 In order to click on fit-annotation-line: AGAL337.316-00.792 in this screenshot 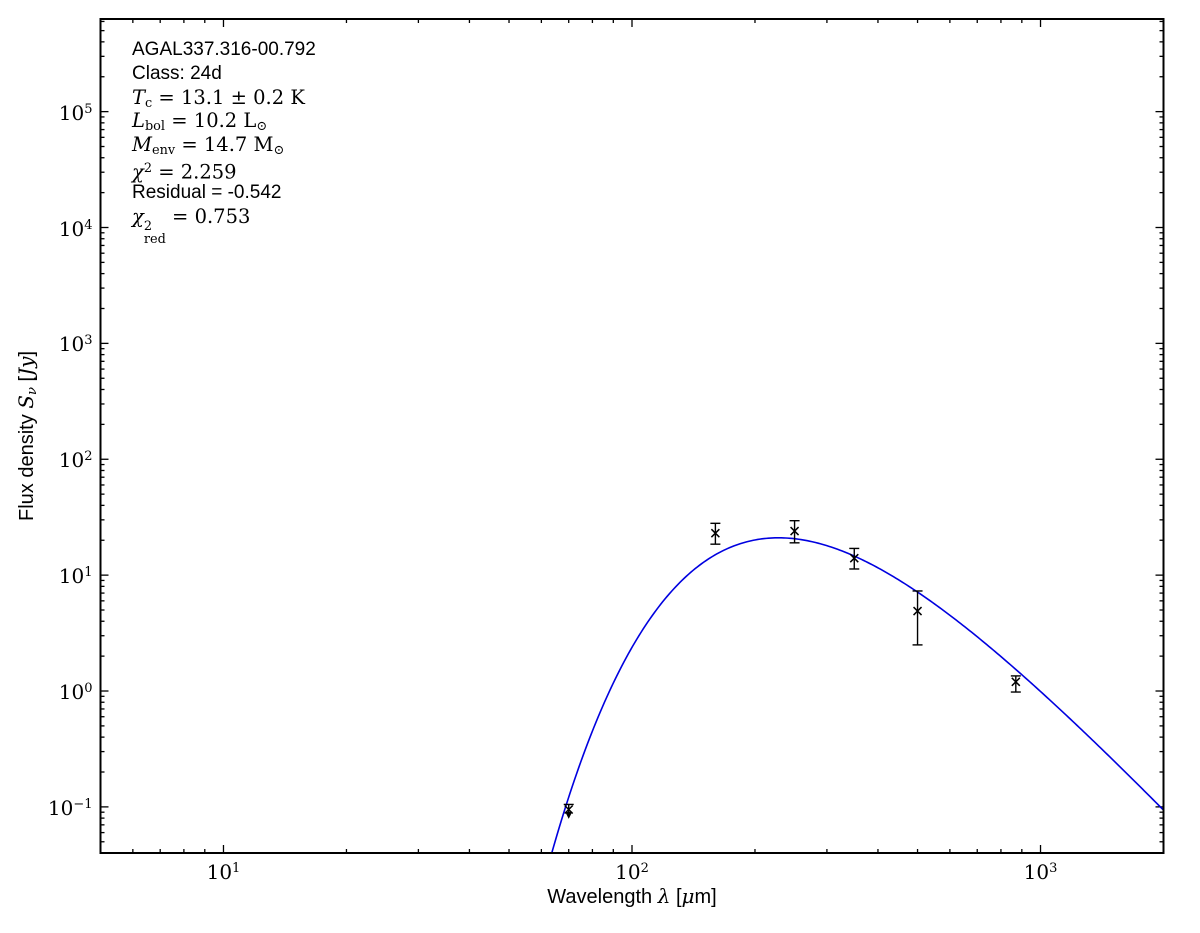, I will do `click(224, 50)`.